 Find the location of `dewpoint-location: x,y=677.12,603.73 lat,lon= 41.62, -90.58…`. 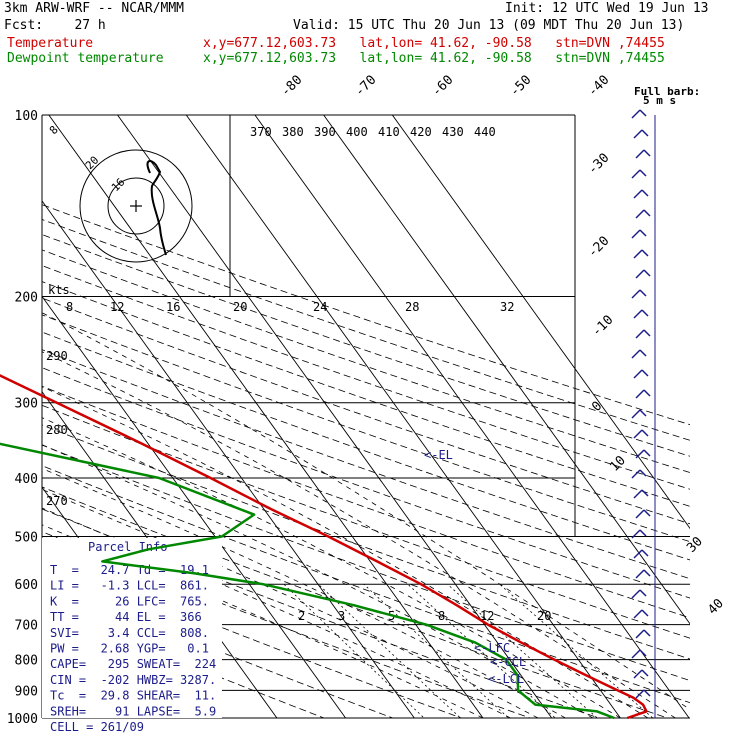

dewpoint-location: x,y=677.12,603.73 lat,lon= 41.62, -90.58… is located at coordinates (434, 58).